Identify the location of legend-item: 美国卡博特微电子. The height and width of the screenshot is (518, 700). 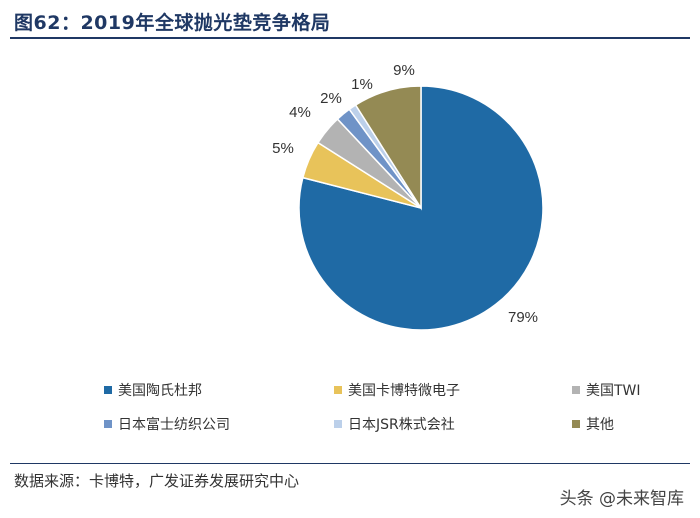
(397, 390).